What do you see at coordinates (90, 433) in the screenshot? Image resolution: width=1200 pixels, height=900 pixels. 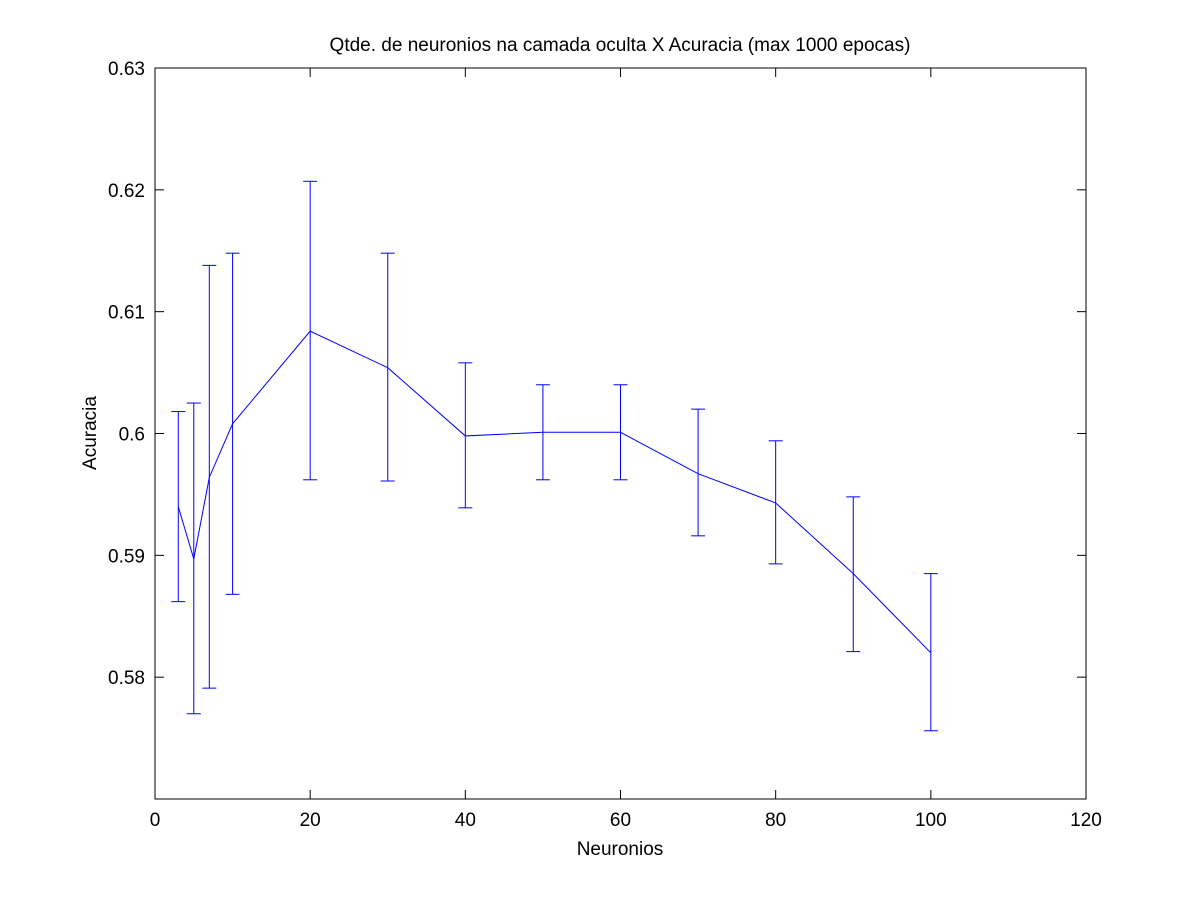 I see `y-axis-label: Acuracia` at bounding box center [90, 433].